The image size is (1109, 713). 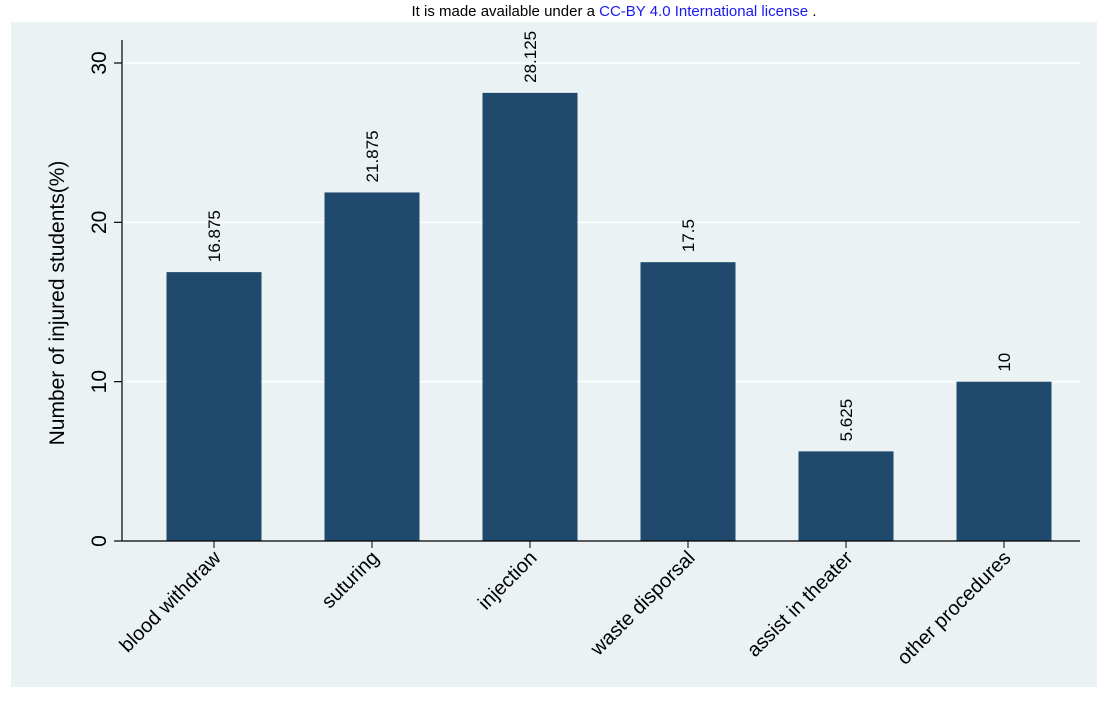 What do you see at coordinates (954, 608) in the screenshot?
I see `category-label: other procedures` at bounding box center [954, 608].